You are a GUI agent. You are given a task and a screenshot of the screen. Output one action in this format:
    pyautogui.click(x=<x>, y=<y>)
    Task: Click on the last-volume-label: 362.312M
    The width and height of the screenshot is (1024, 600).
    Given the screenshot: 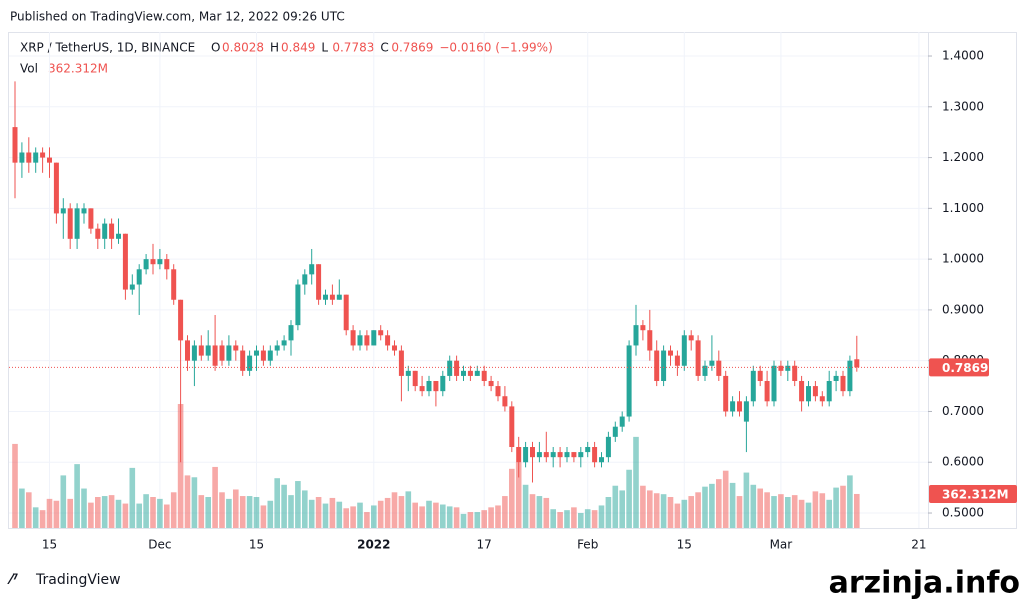 What is the action you would take?
    pyautogui.click(x=975, y=494)
    